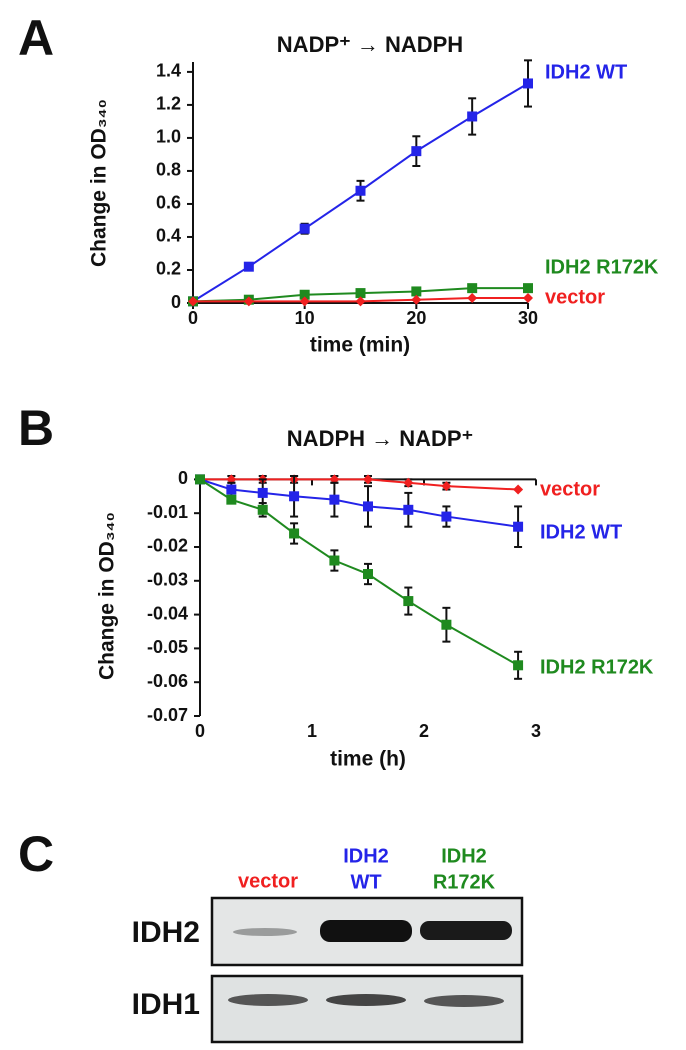  Describe the element at coordinates (168, 236) in the screenshot. I see `y-tick-label: 0.4` at that location.